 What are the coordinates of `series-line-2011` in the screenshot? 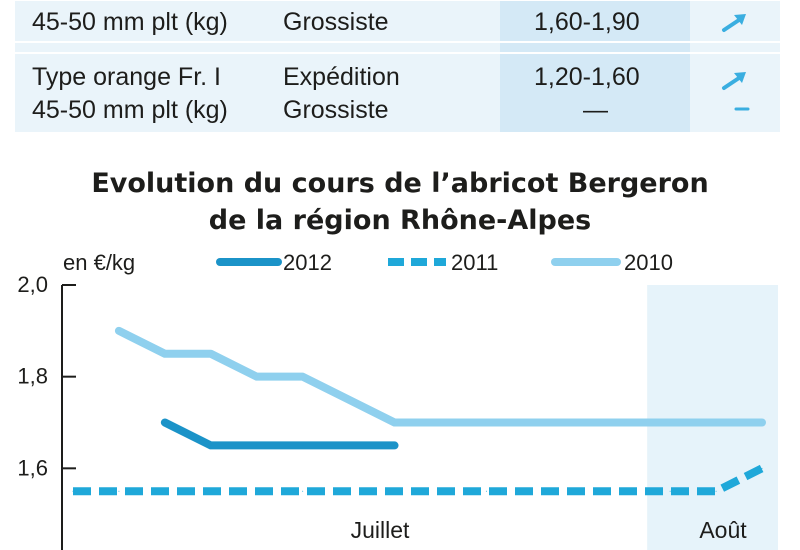 It's located at (418, 480).